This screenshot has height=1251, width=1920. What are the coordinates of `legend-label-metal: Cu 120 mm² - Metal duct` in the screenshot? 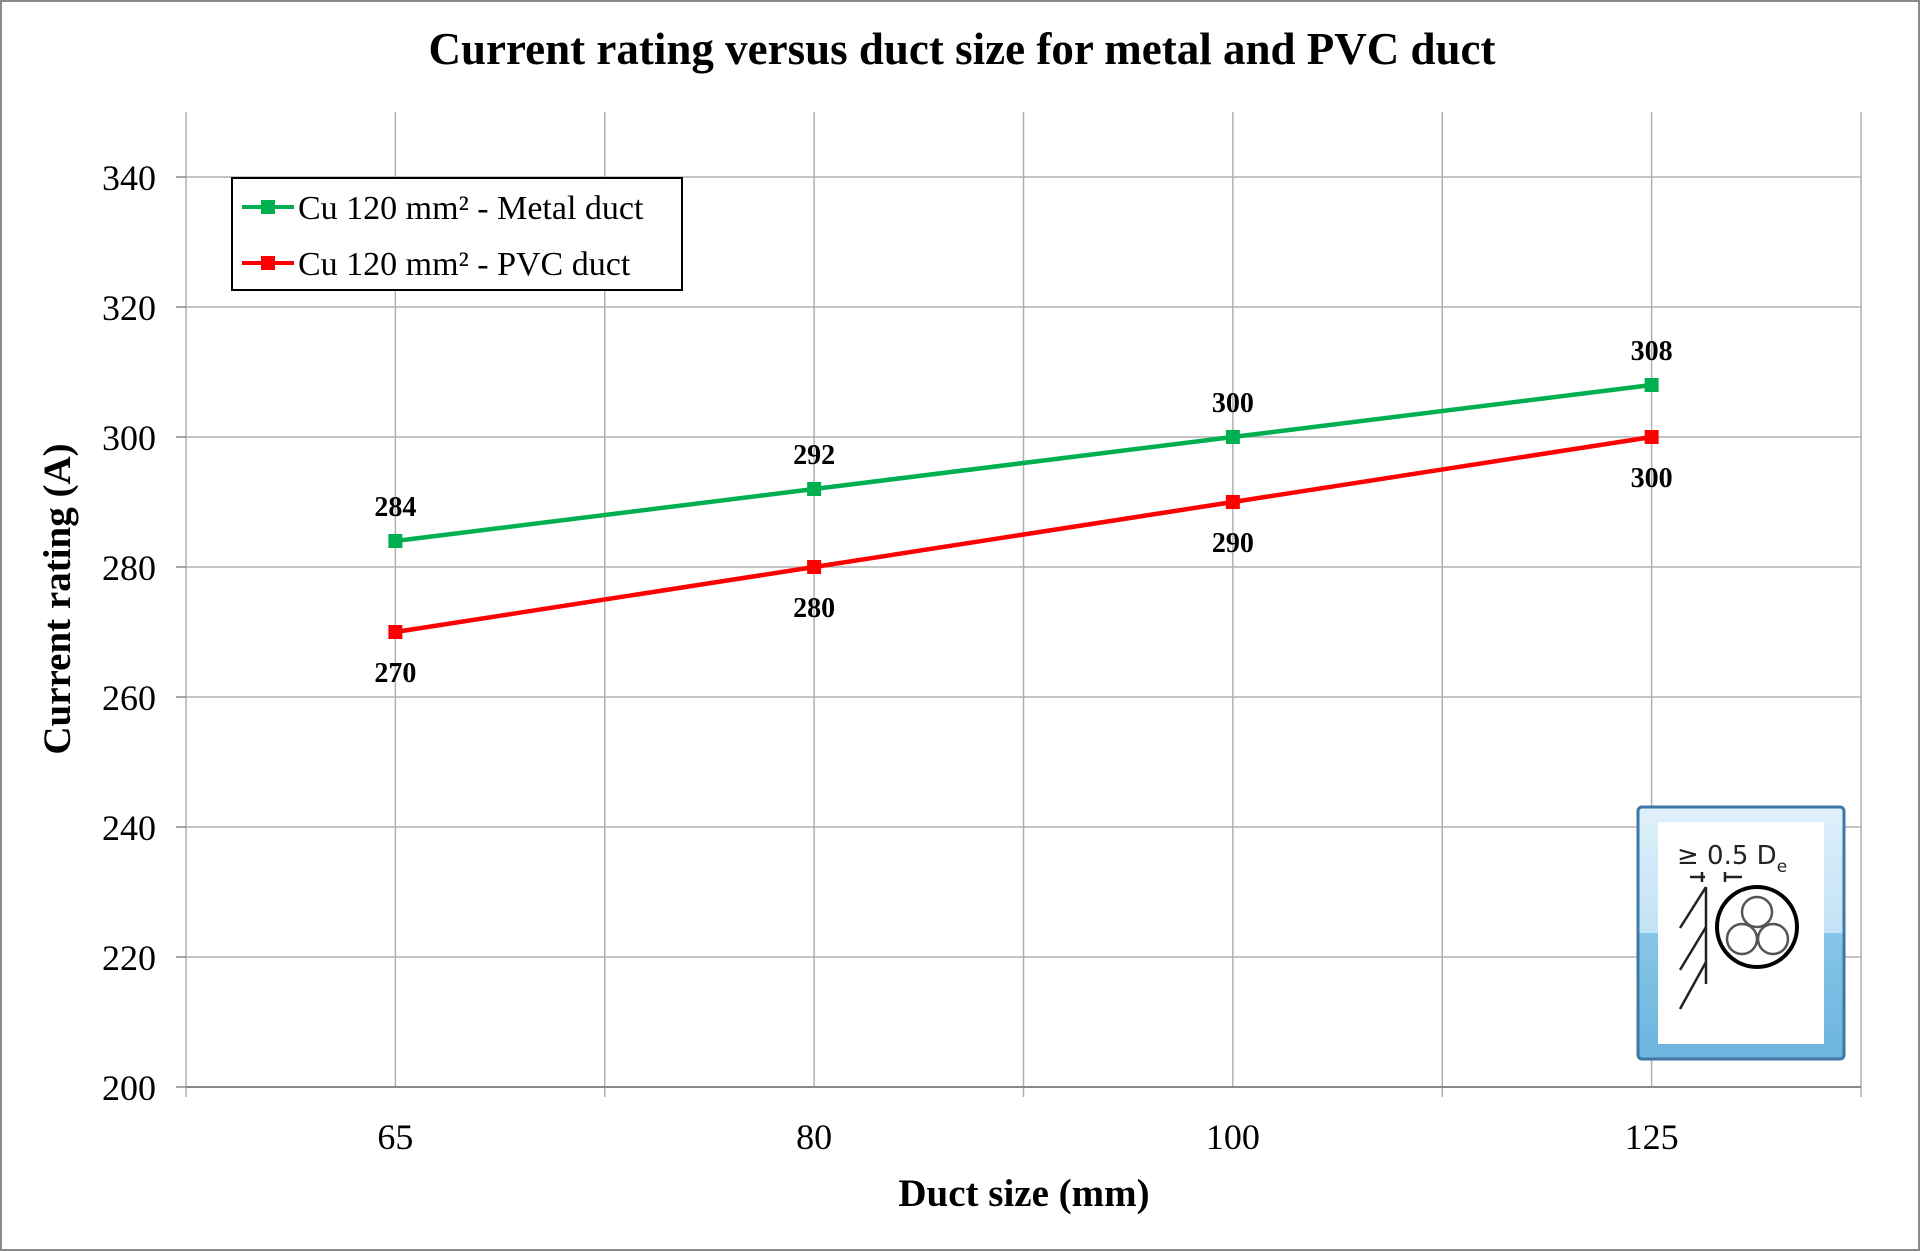 It's located at (471, 208).